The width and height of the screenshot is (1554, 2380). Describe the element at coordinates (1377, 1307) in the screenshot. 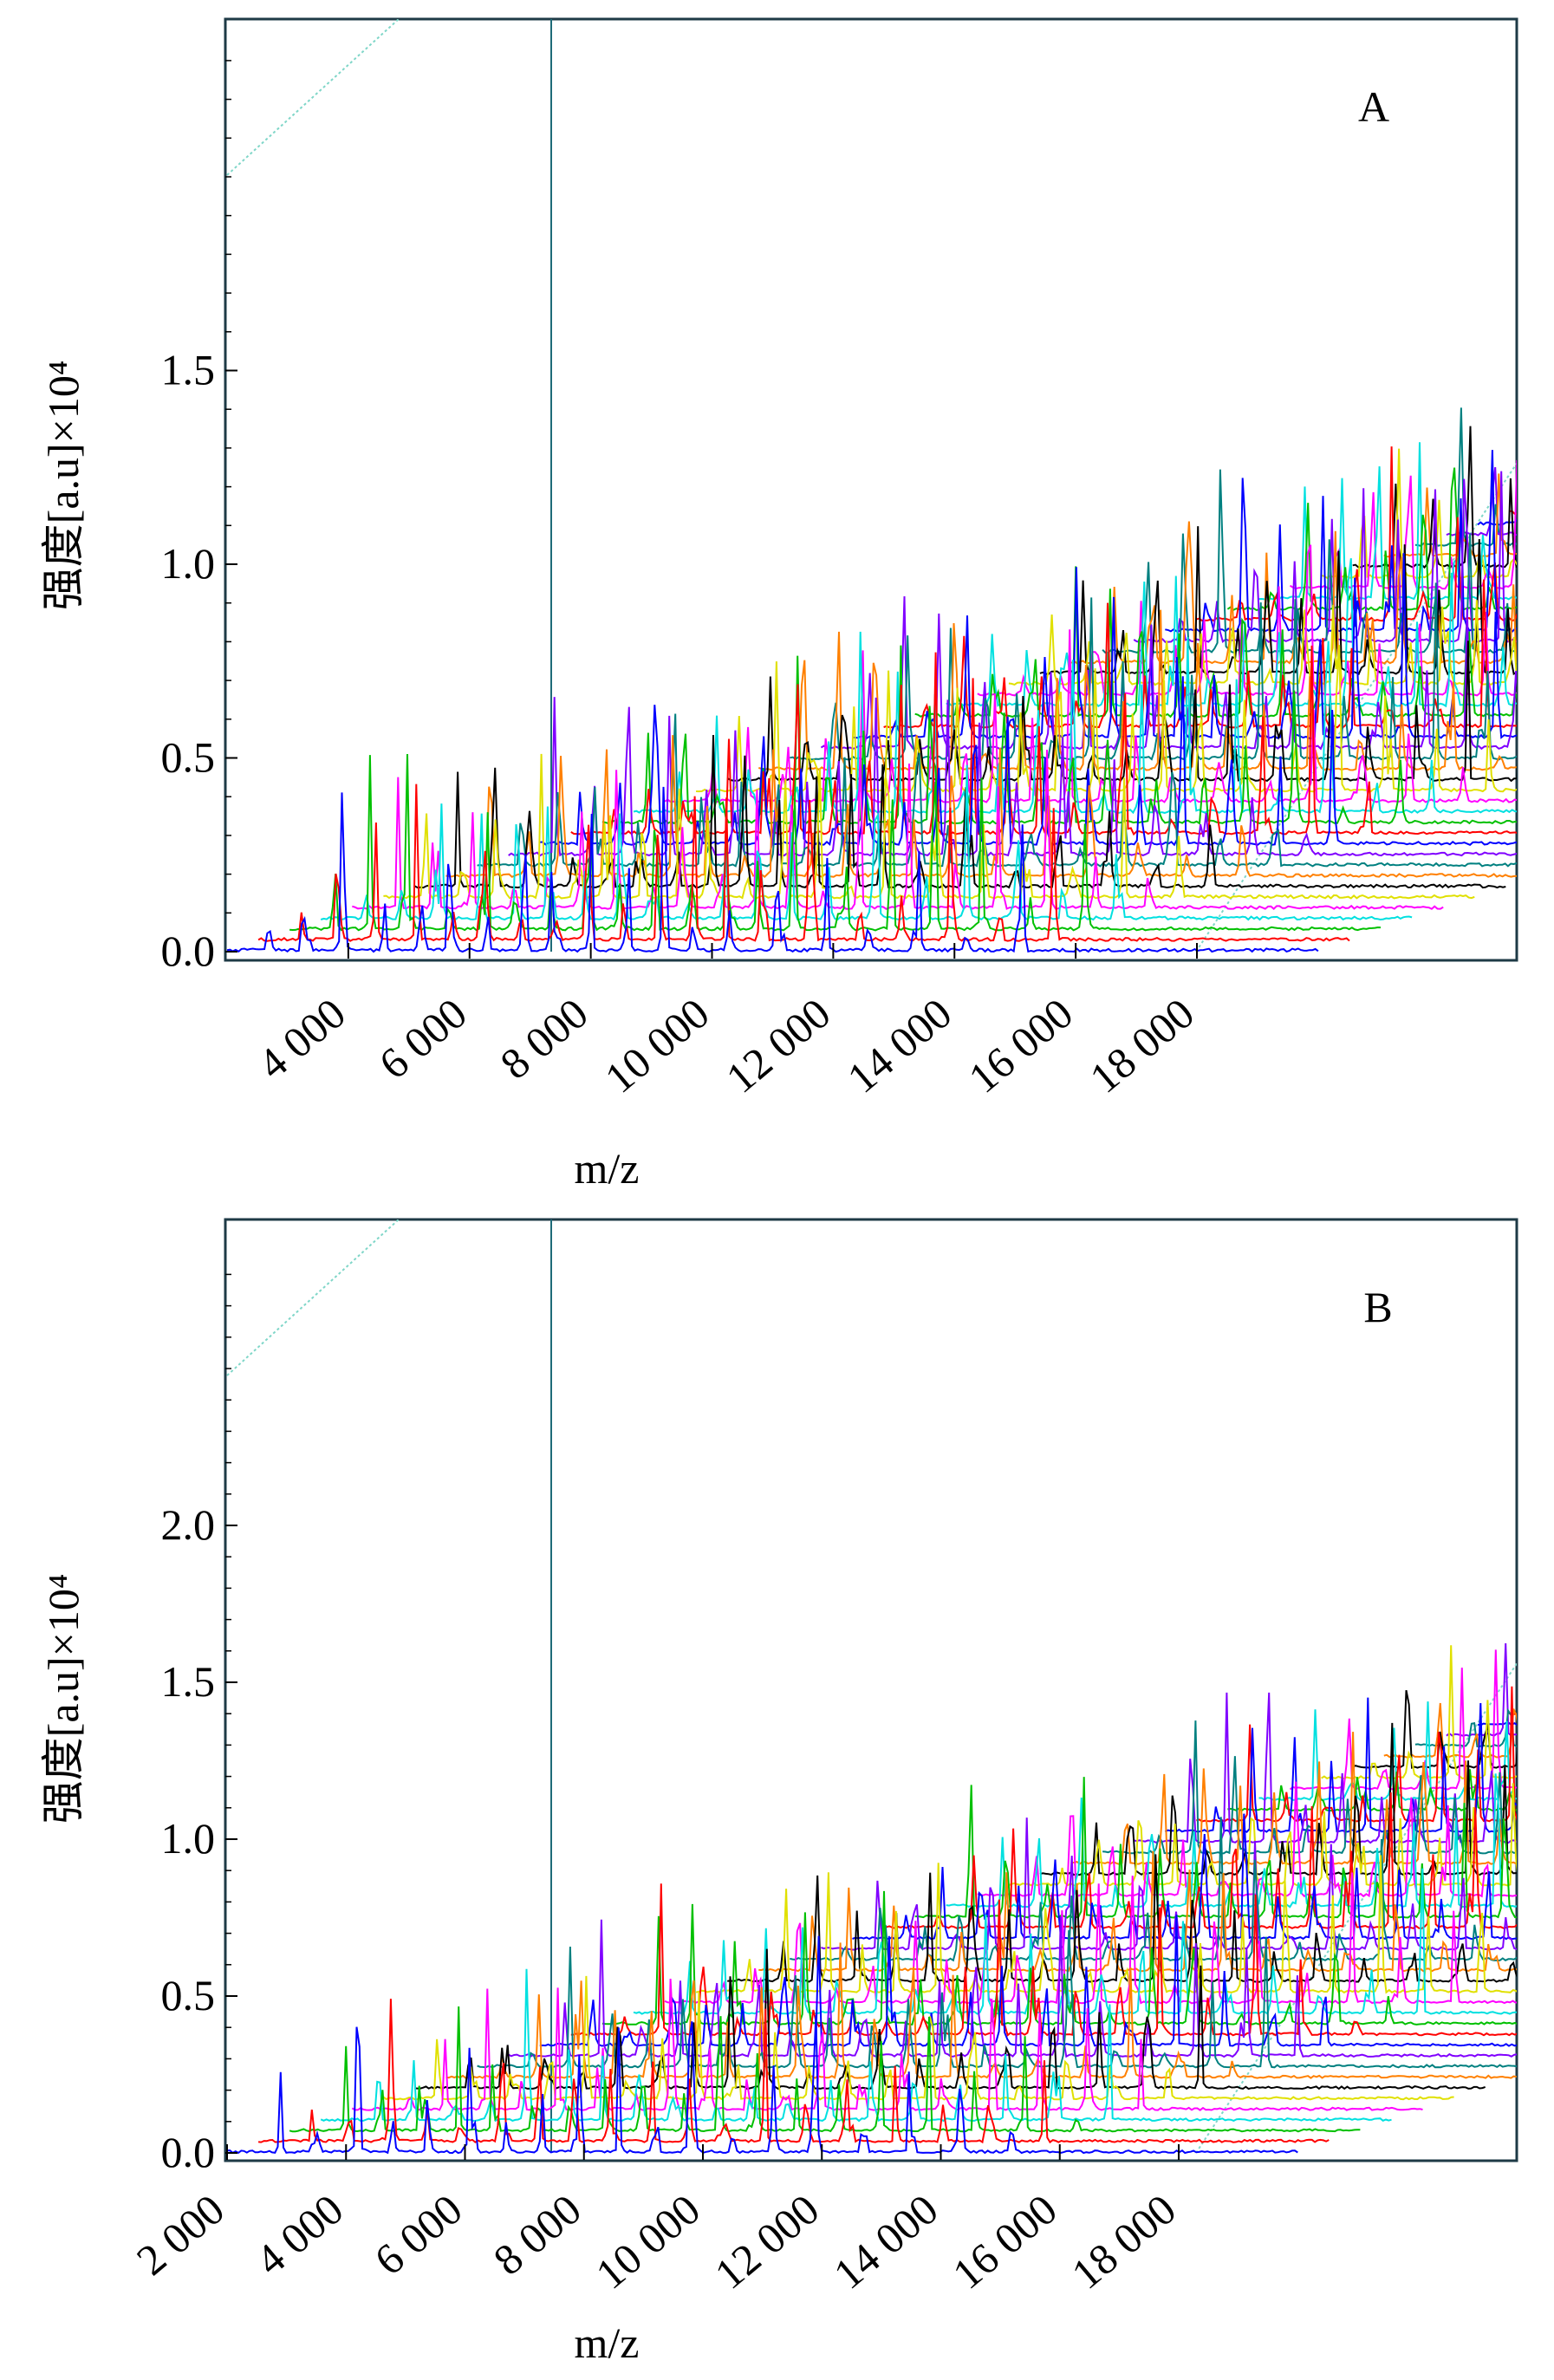

I see `panel-label: B` at that location.